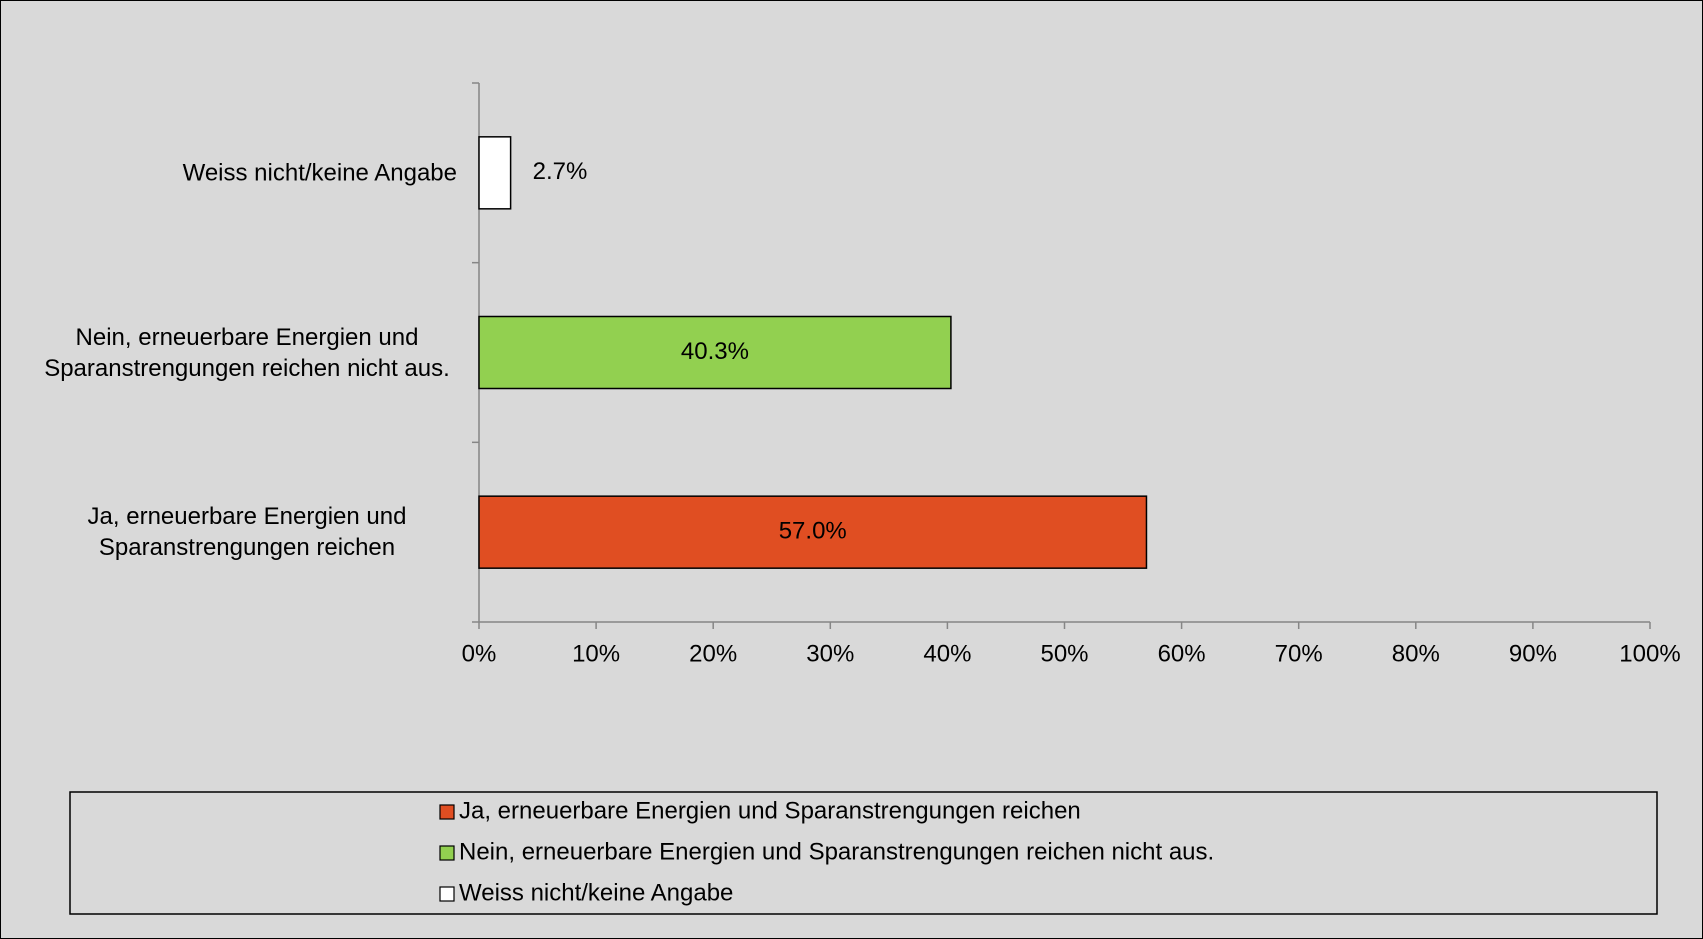  I want to click on x-tick-label: 100%, so click(1649, 653).